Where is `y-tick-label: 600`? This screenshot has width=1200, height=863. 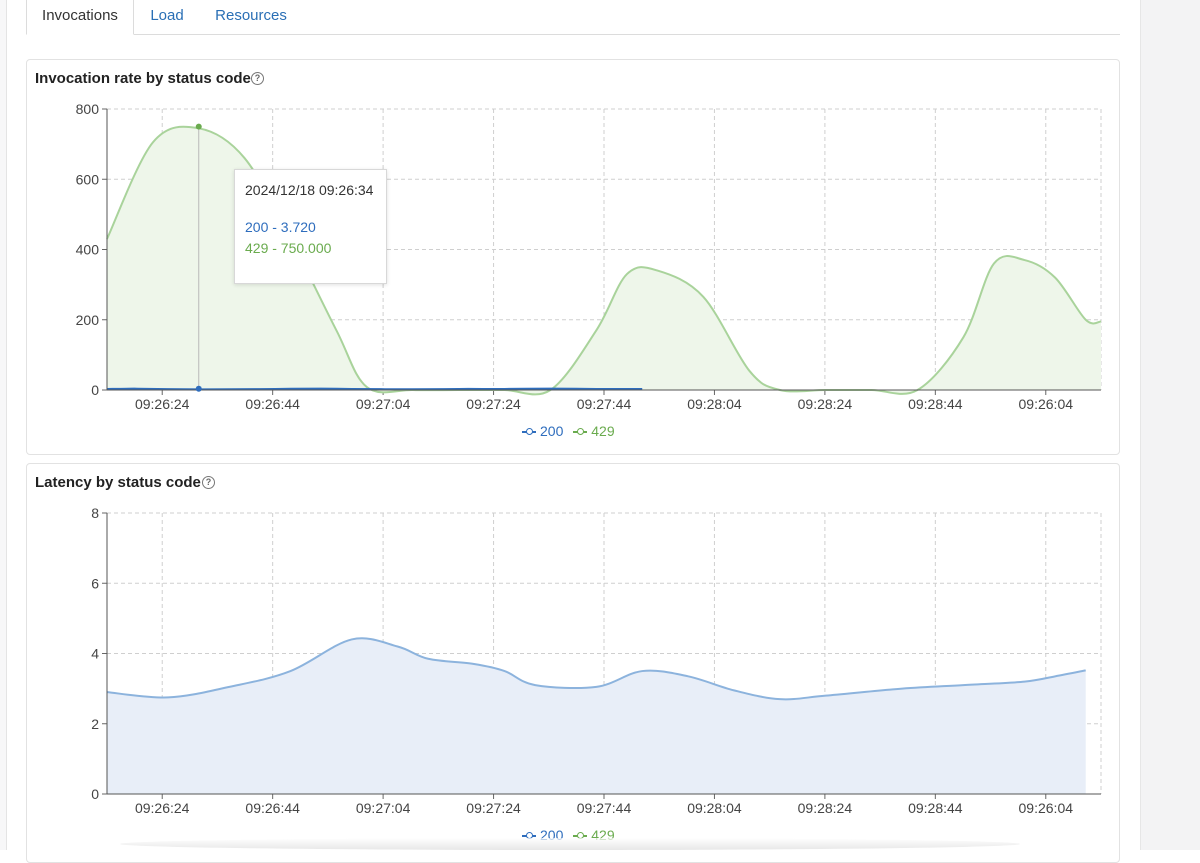 y-tick-label: 600 is located at coordinates (88, 179).